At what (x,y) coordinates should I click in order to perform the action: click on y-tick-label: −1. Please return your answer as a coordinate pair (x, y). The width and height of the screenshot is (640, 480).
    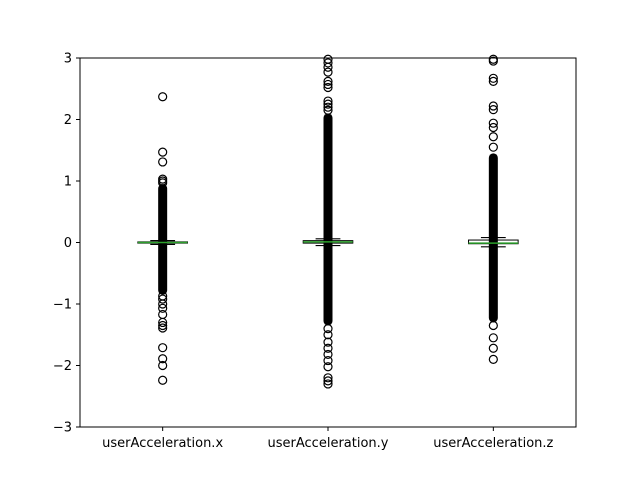
    Looking at the image, I should click on (62, 305).